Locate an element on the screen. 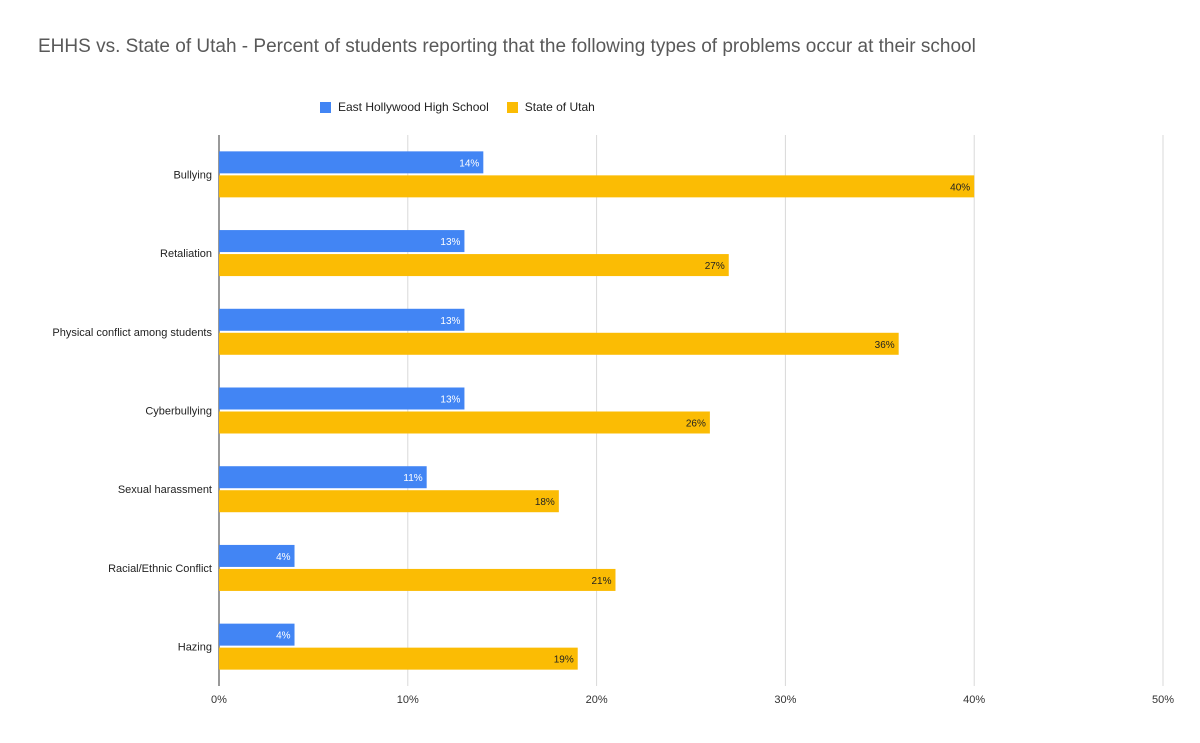 This screenshot has height=743, width=1200. data-label-utah-sexual-harassment: 18% is located at coordinates (545, 502).